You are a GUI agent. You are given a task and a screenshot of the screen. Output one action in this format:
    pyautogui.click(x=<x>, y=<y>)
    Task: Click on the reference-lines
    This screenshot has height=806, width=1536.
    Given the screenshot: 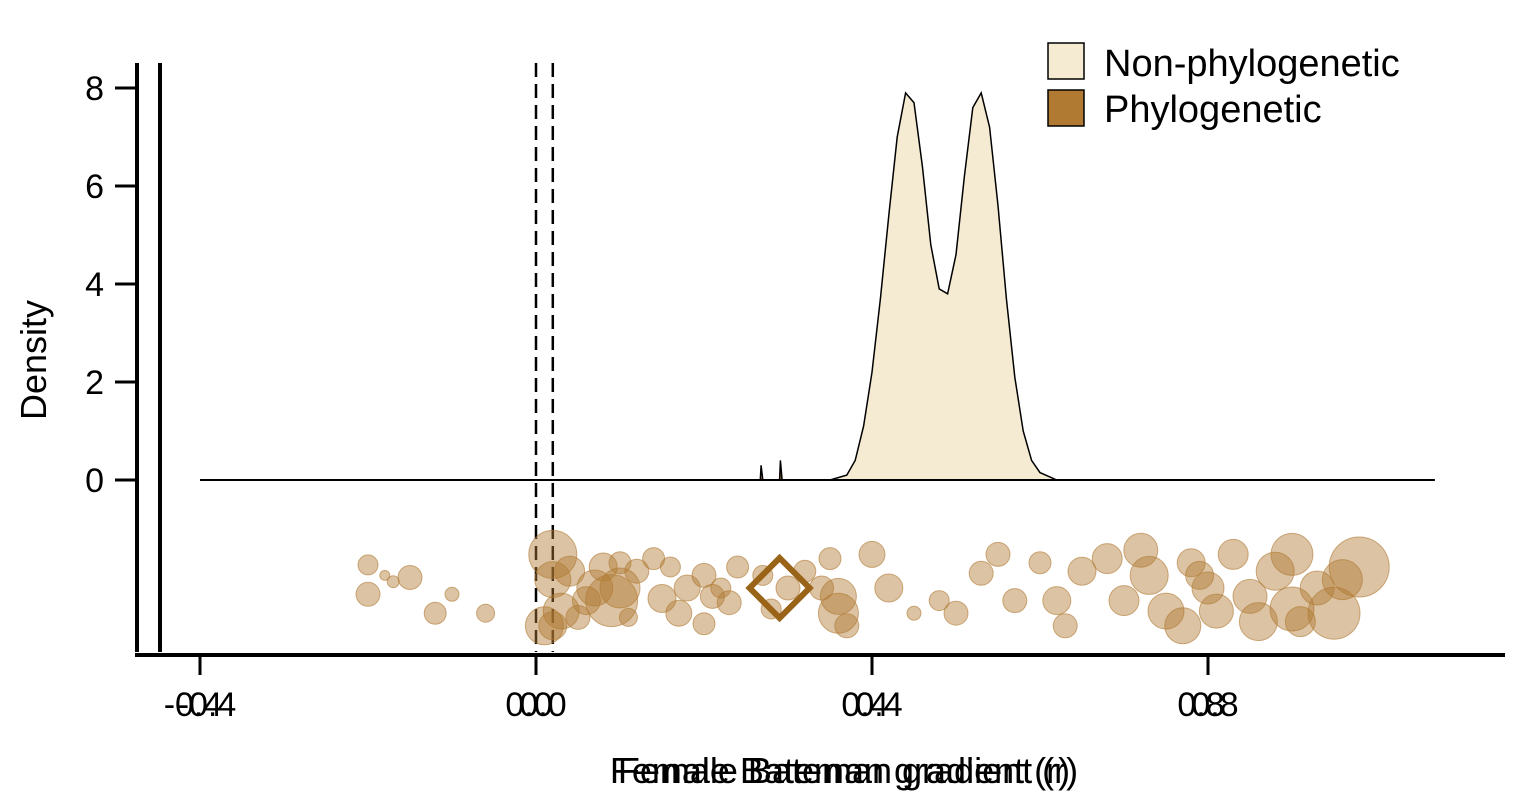 What is the action you would take?
    pyautogui.click(x=544, y=357)
    